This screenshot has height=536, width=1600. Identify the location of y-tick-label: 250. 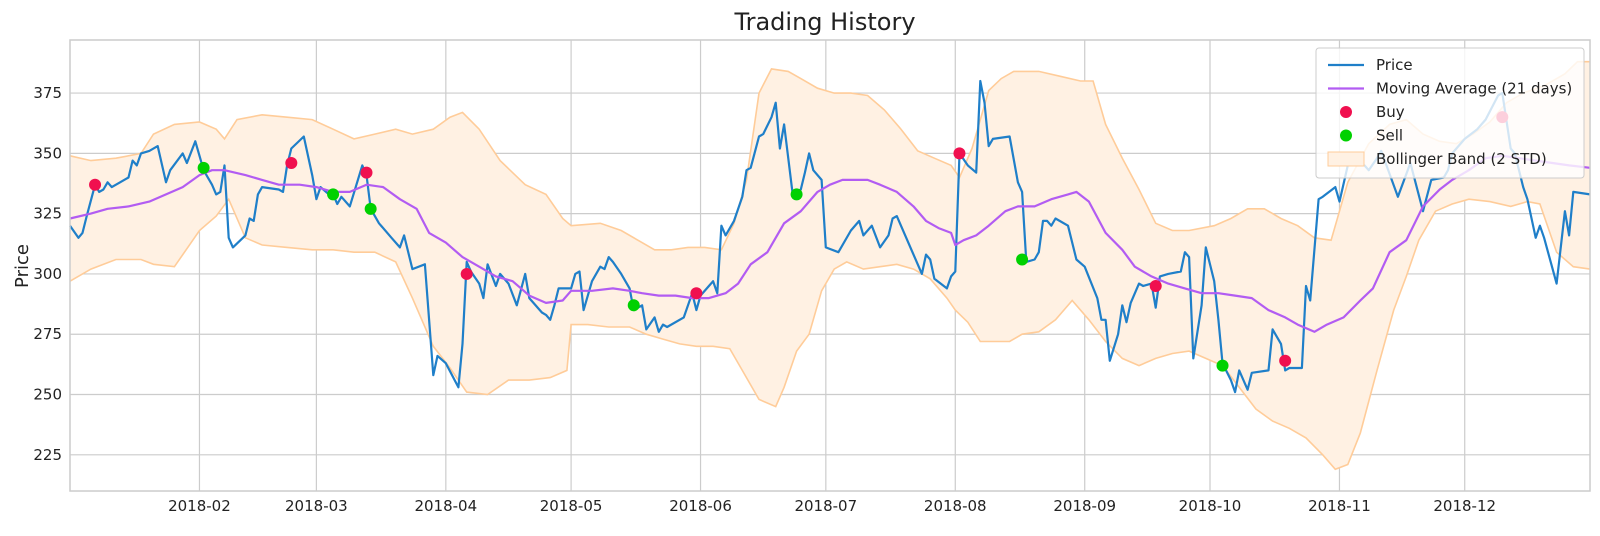
(47, 395).